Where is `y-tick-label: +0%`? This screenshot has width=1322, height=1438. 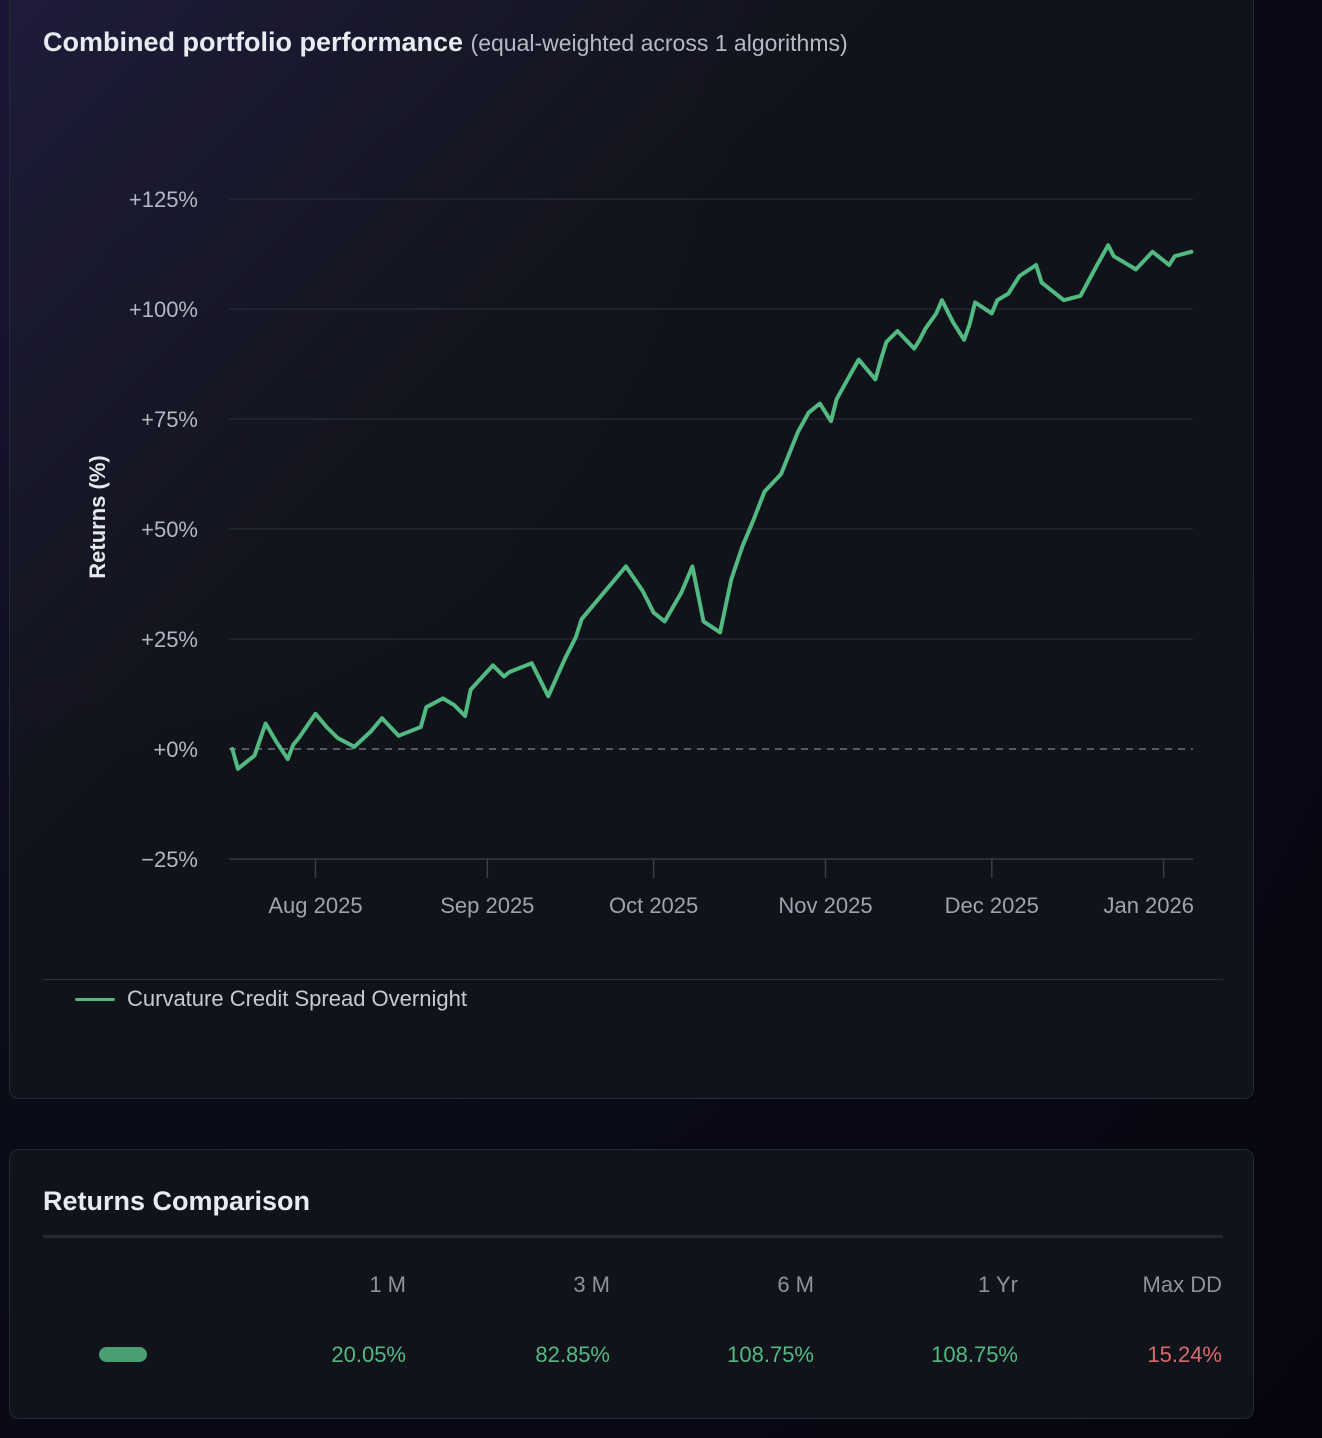
y-tick-label: +0% is located at coordinates (175, 749).